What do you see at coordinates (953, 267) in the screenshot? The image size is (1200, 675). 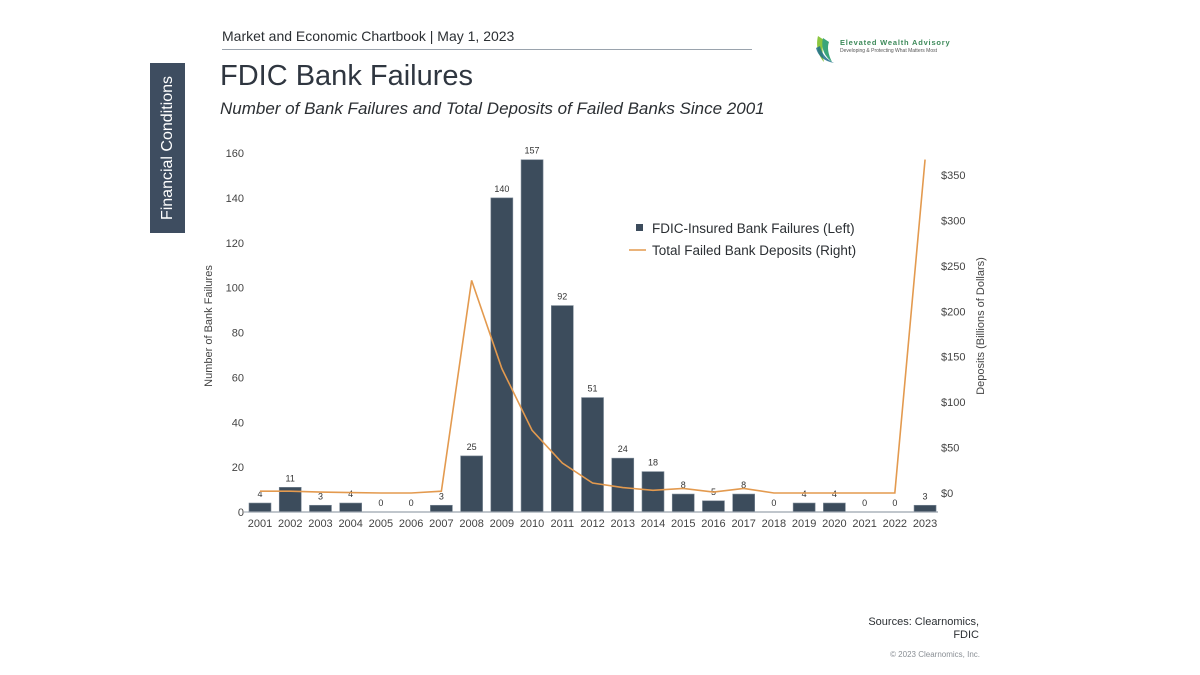 I see `y-right-tick: $250` at bounding box center [953, 267].